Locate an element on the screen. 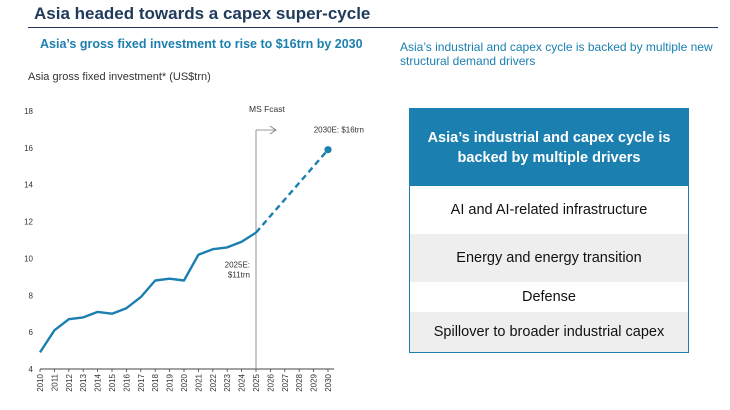  annotation-2025-label: 2025E: is located at coordinates (237, 265).